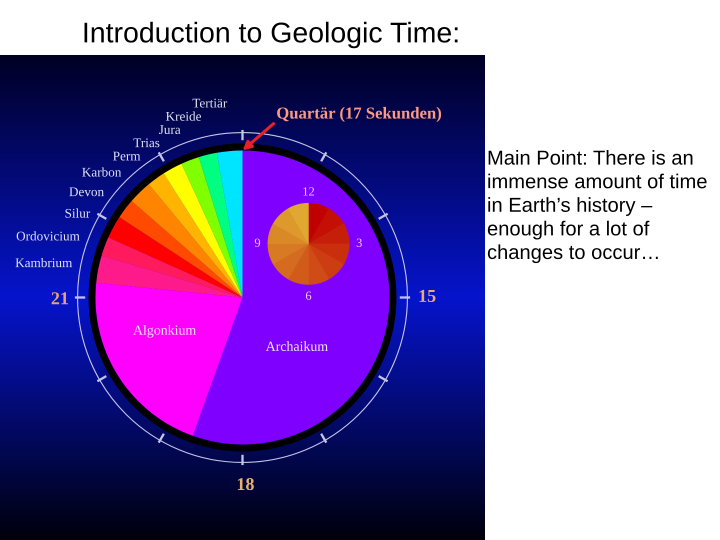  Describe the element at coordinates (359, 242) in the screenshot. I see `text: 3` at that location.